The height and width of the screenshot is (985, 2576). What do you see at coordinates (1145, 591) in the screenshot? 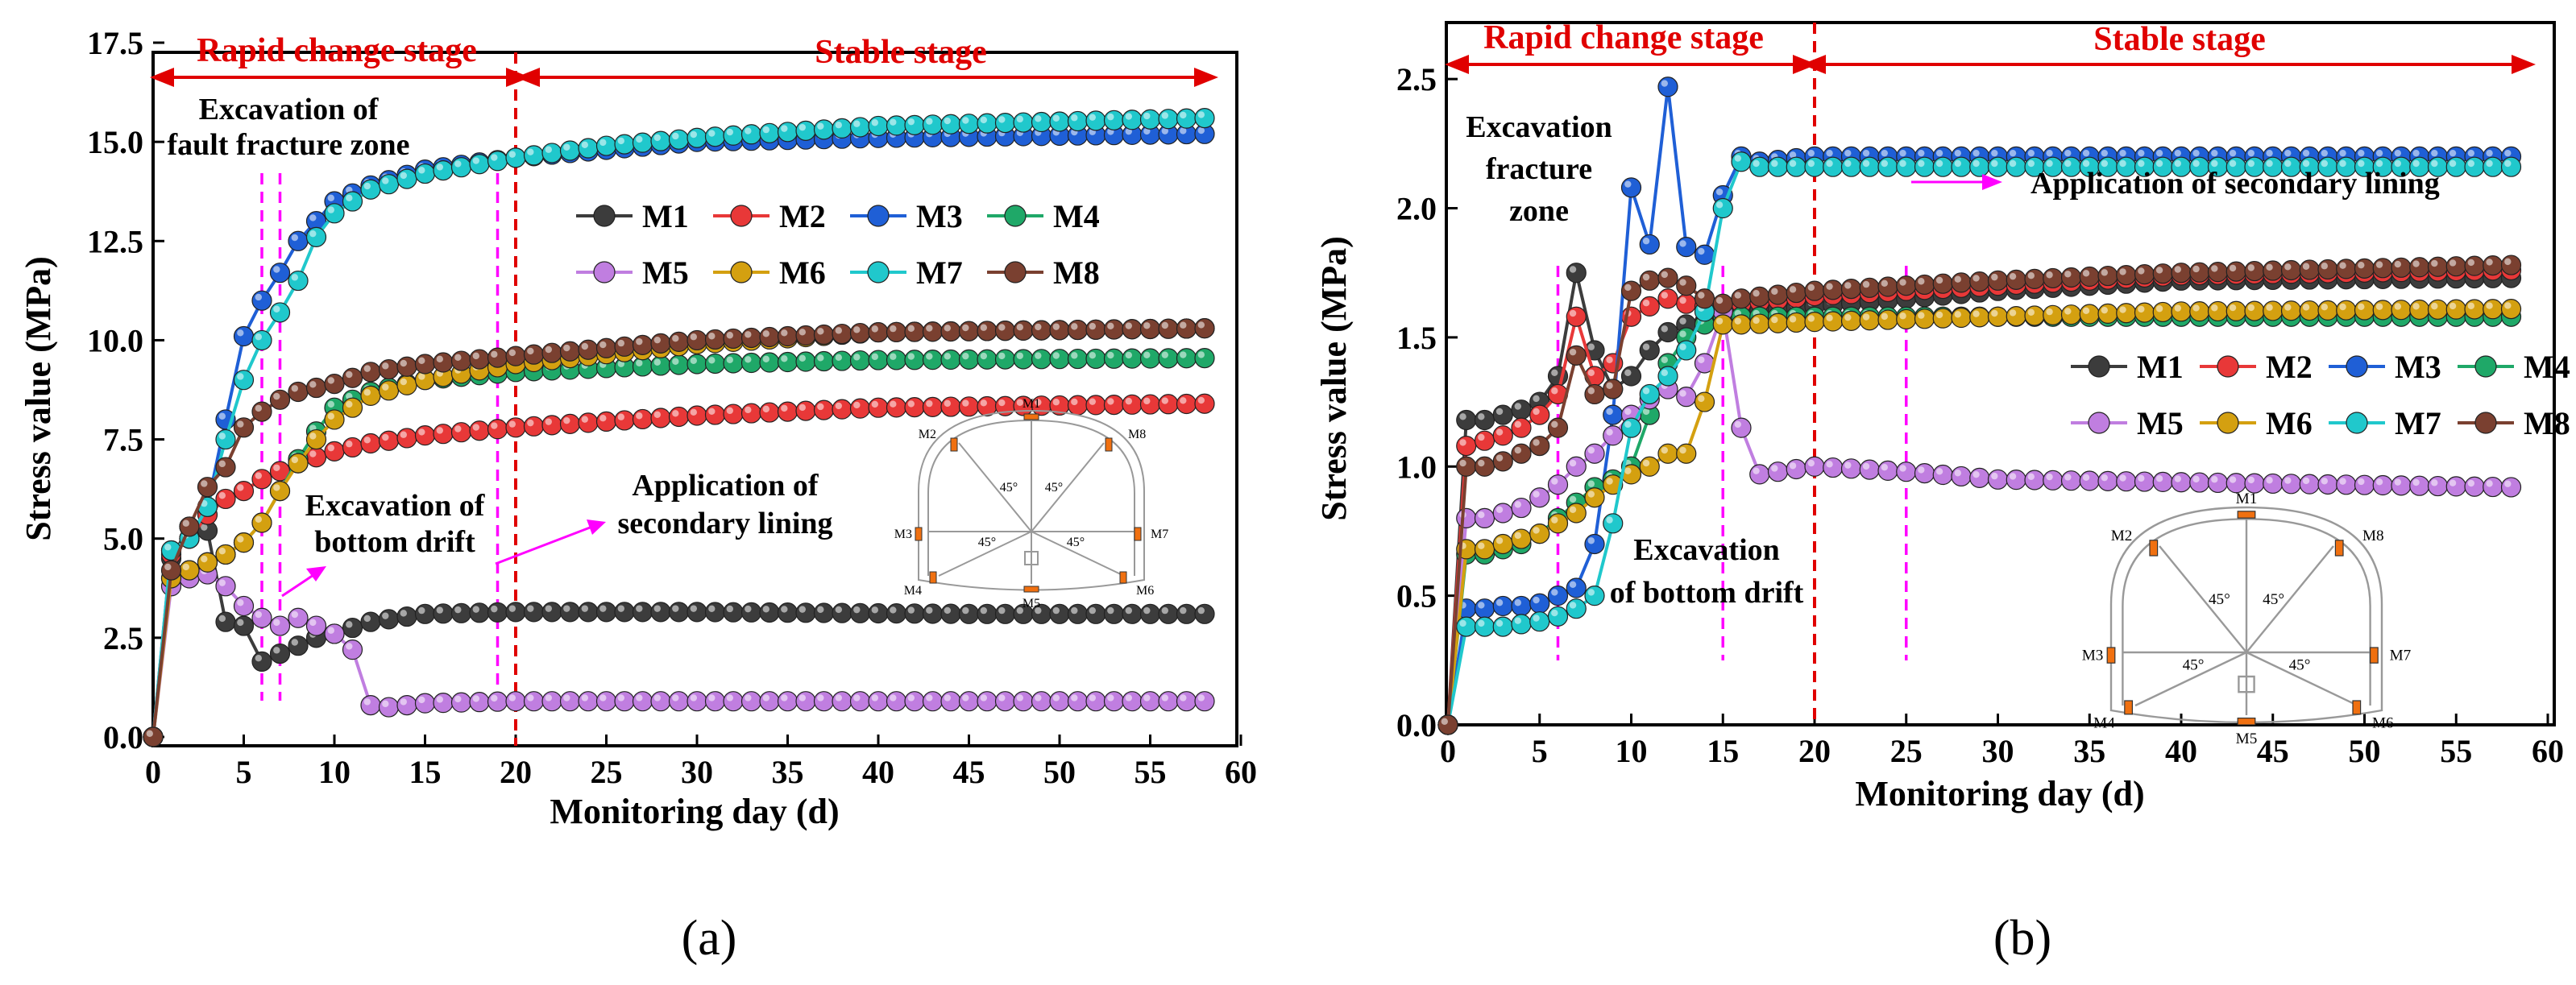
I see `section-label: M6` at bounding box center [1145, 591].